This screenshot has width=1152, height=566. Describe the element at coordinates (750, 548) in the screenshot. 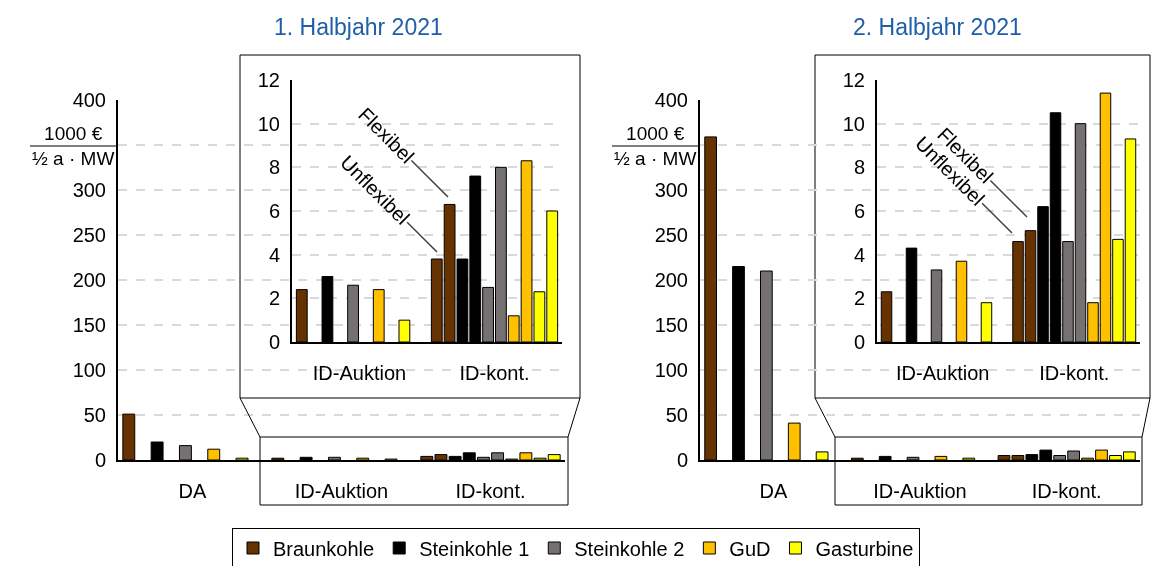

I see `legend-label: GuD` at that location.